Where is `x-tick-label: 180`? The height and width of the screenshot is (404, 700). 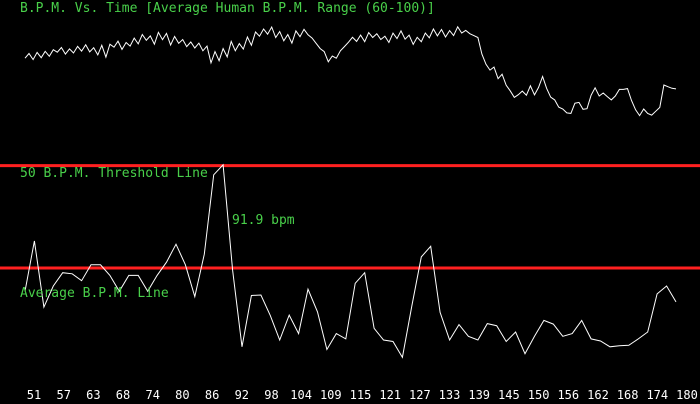
x-tick-label: 180 is located at coordinates (687, 394).